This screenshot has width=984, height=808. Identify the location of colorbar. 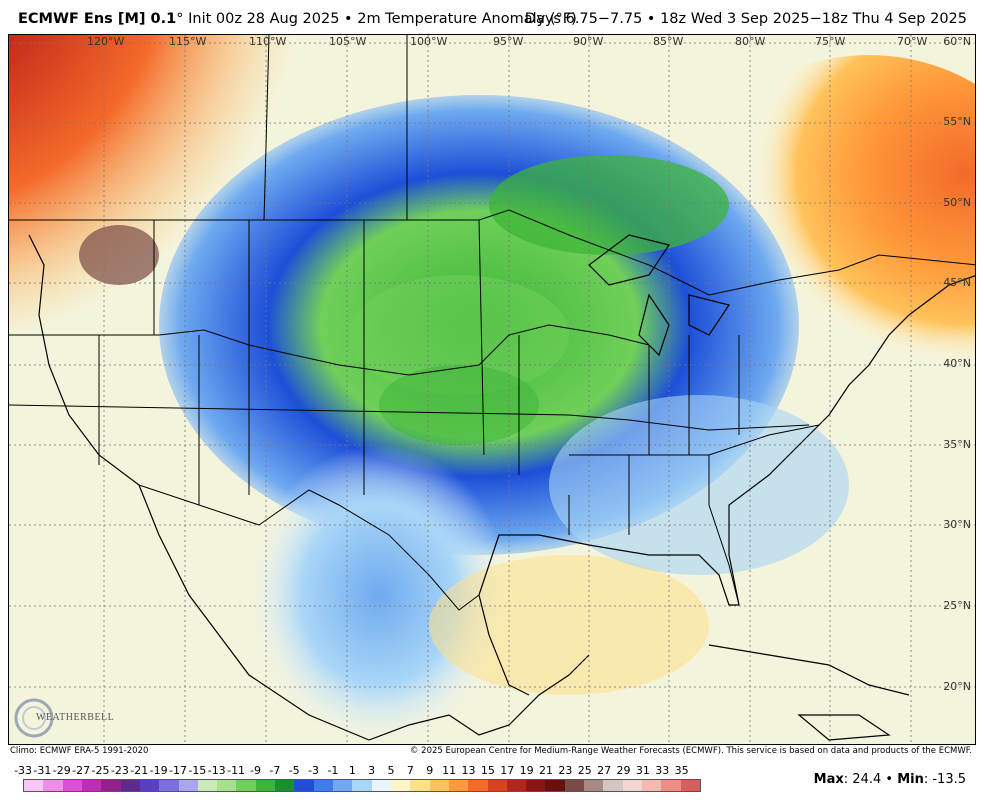
(362, 785).